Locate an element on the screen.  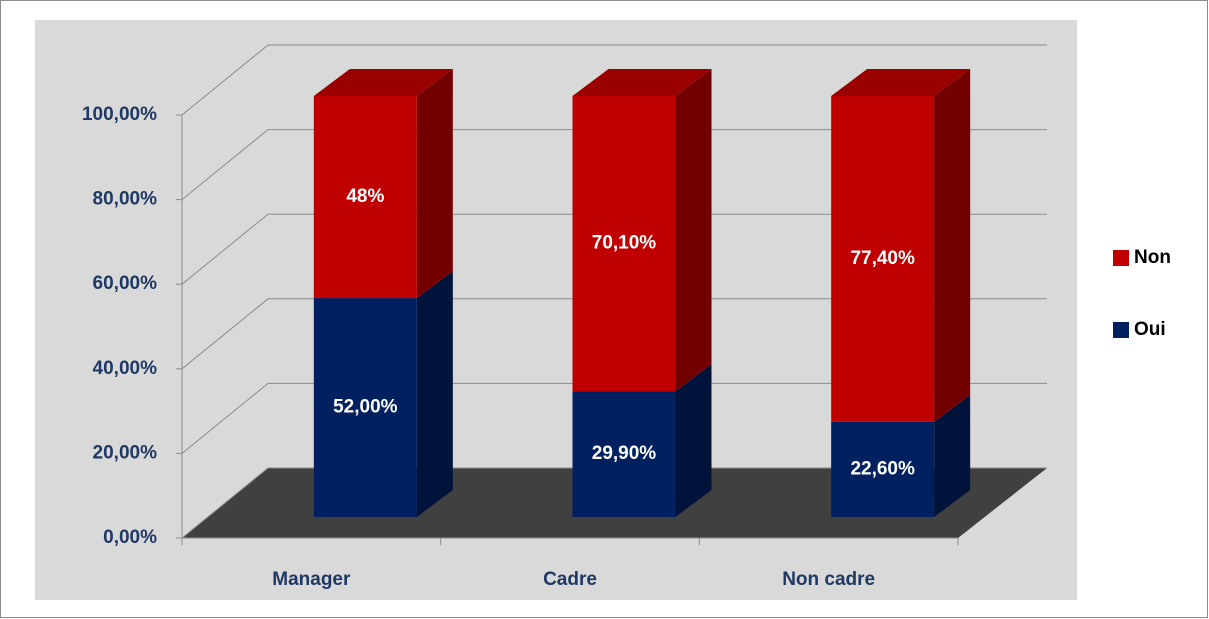
x-tick-label: Manager is located at coordinates (311, 579).